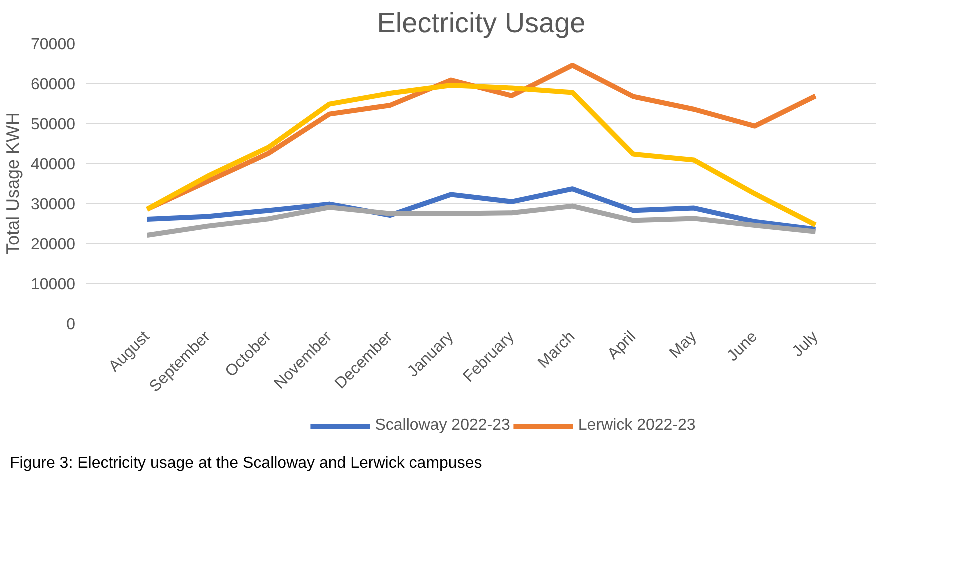  Describe the element at coordinates (53, 285) in the screenshot. I see `y-tick-label: 10000` at that location.